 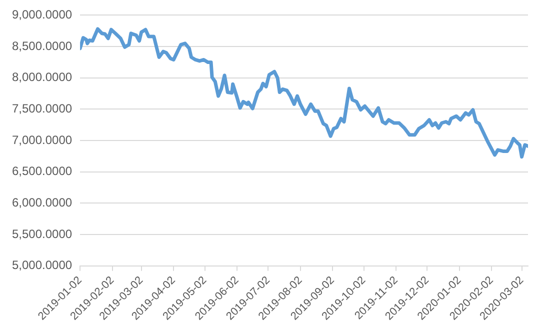 What do you see at coordinates (42, 265) in the screenshot?
I see `y-tick-label: 5,000.0000` at bounding box center [42, 265].